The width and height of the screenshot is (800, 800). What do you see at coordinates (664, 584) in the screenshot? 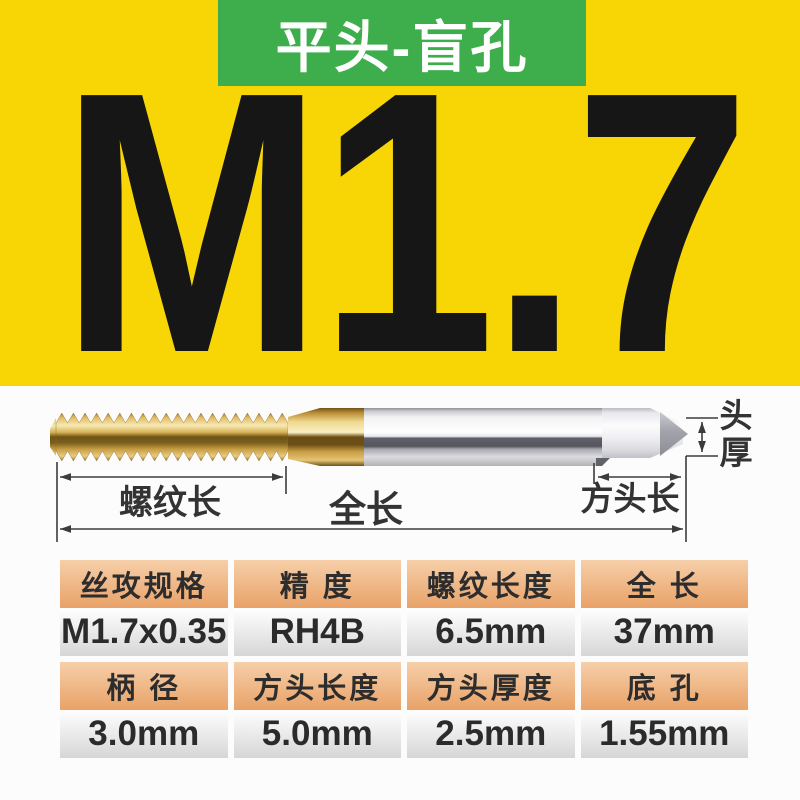
I see `spec-header: 全 长` at bounding box center [664, 584].